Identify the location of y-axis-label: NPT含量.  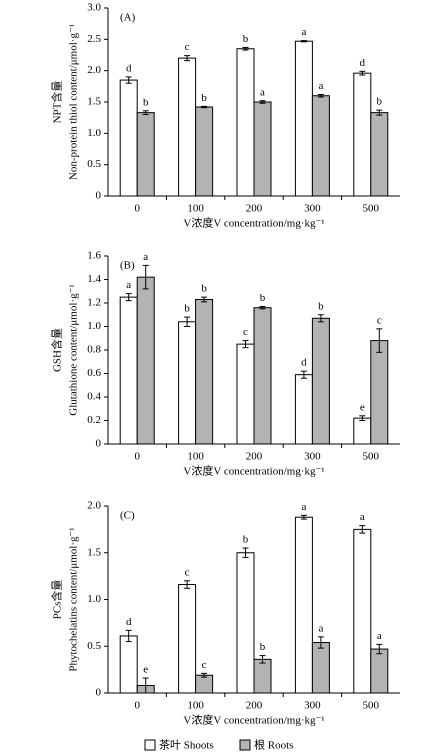
(57, 102).